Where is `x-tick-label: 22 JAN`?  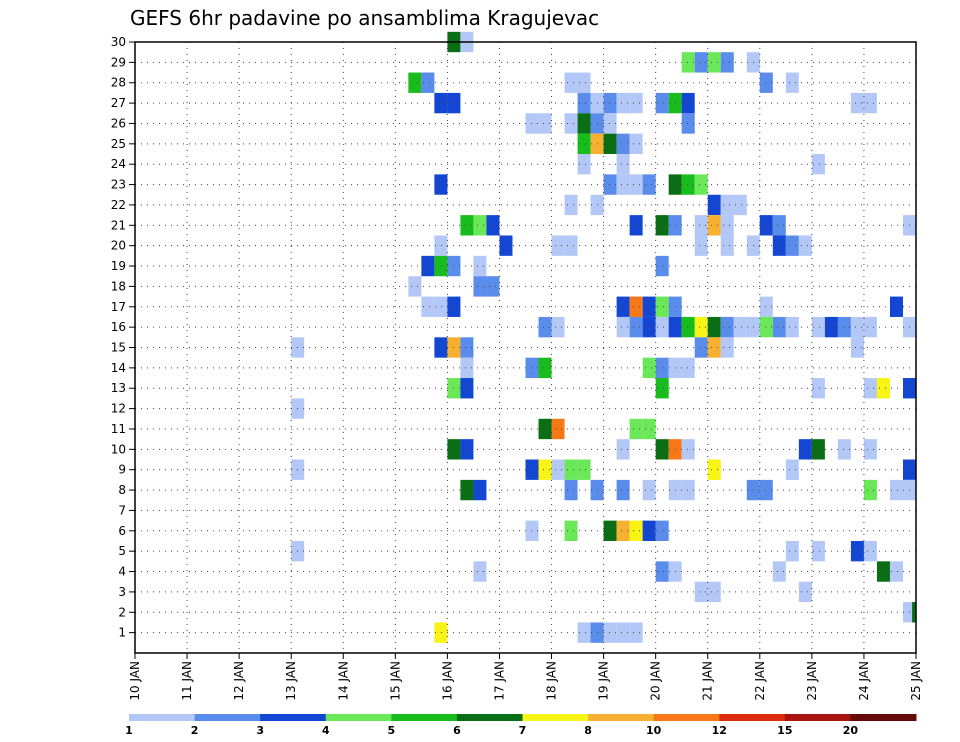 x-tick-label: 22 JAN is located at coordinates (760, 681).